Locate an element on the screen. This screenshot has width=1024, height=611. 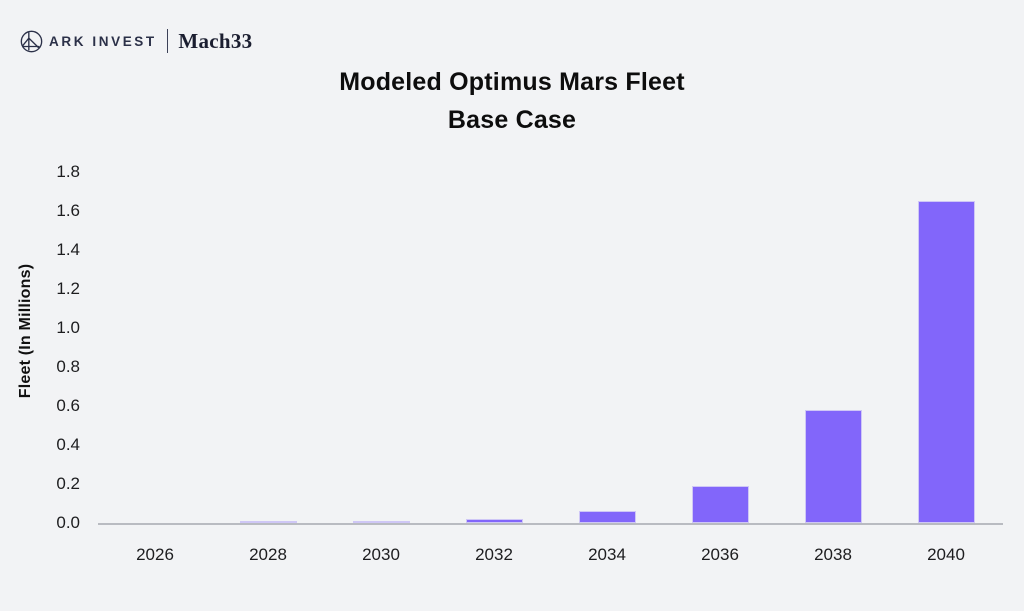
bar-2040 is located at coordinates (946, 362).